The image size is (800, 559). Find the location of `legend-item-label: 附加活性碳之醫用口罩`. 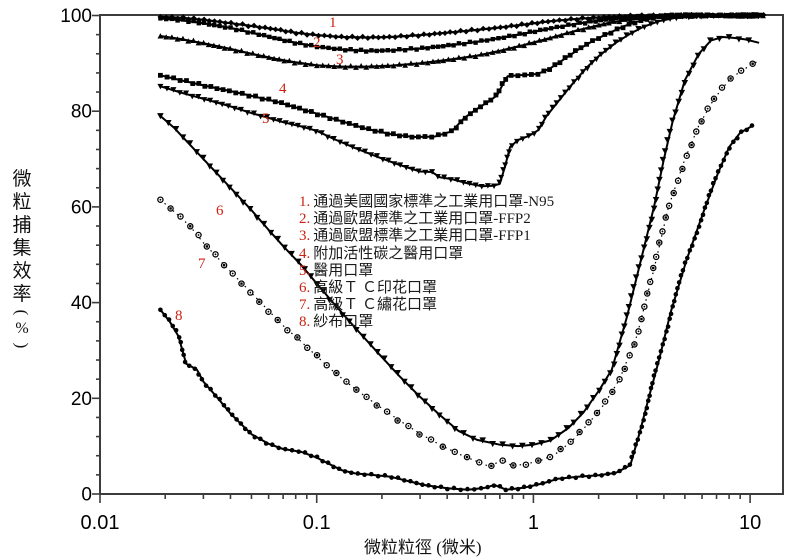

legend-item-label: 附加活性碳之醫用口罩 is located at coordinates (388, 253).